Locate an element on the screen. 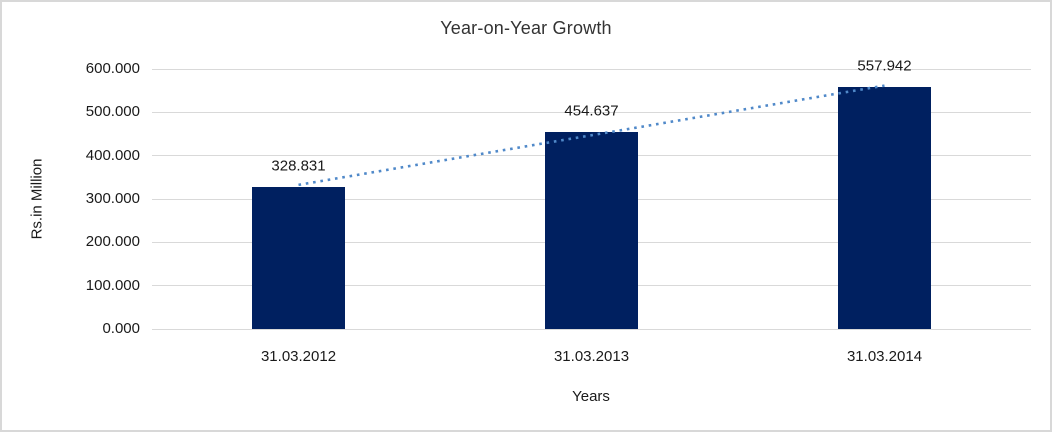 Image resolution: width=1052 pixels, height=432 pixels. bar-value-label: 454.637 is located at coordinates (591, 111).